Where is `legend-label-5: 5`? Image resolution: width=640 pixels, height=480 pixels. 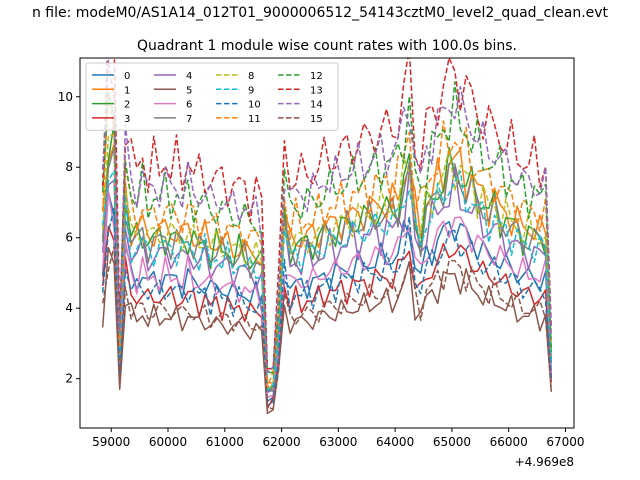 legend-label-5: 5 is located at coordinates (189, 90).